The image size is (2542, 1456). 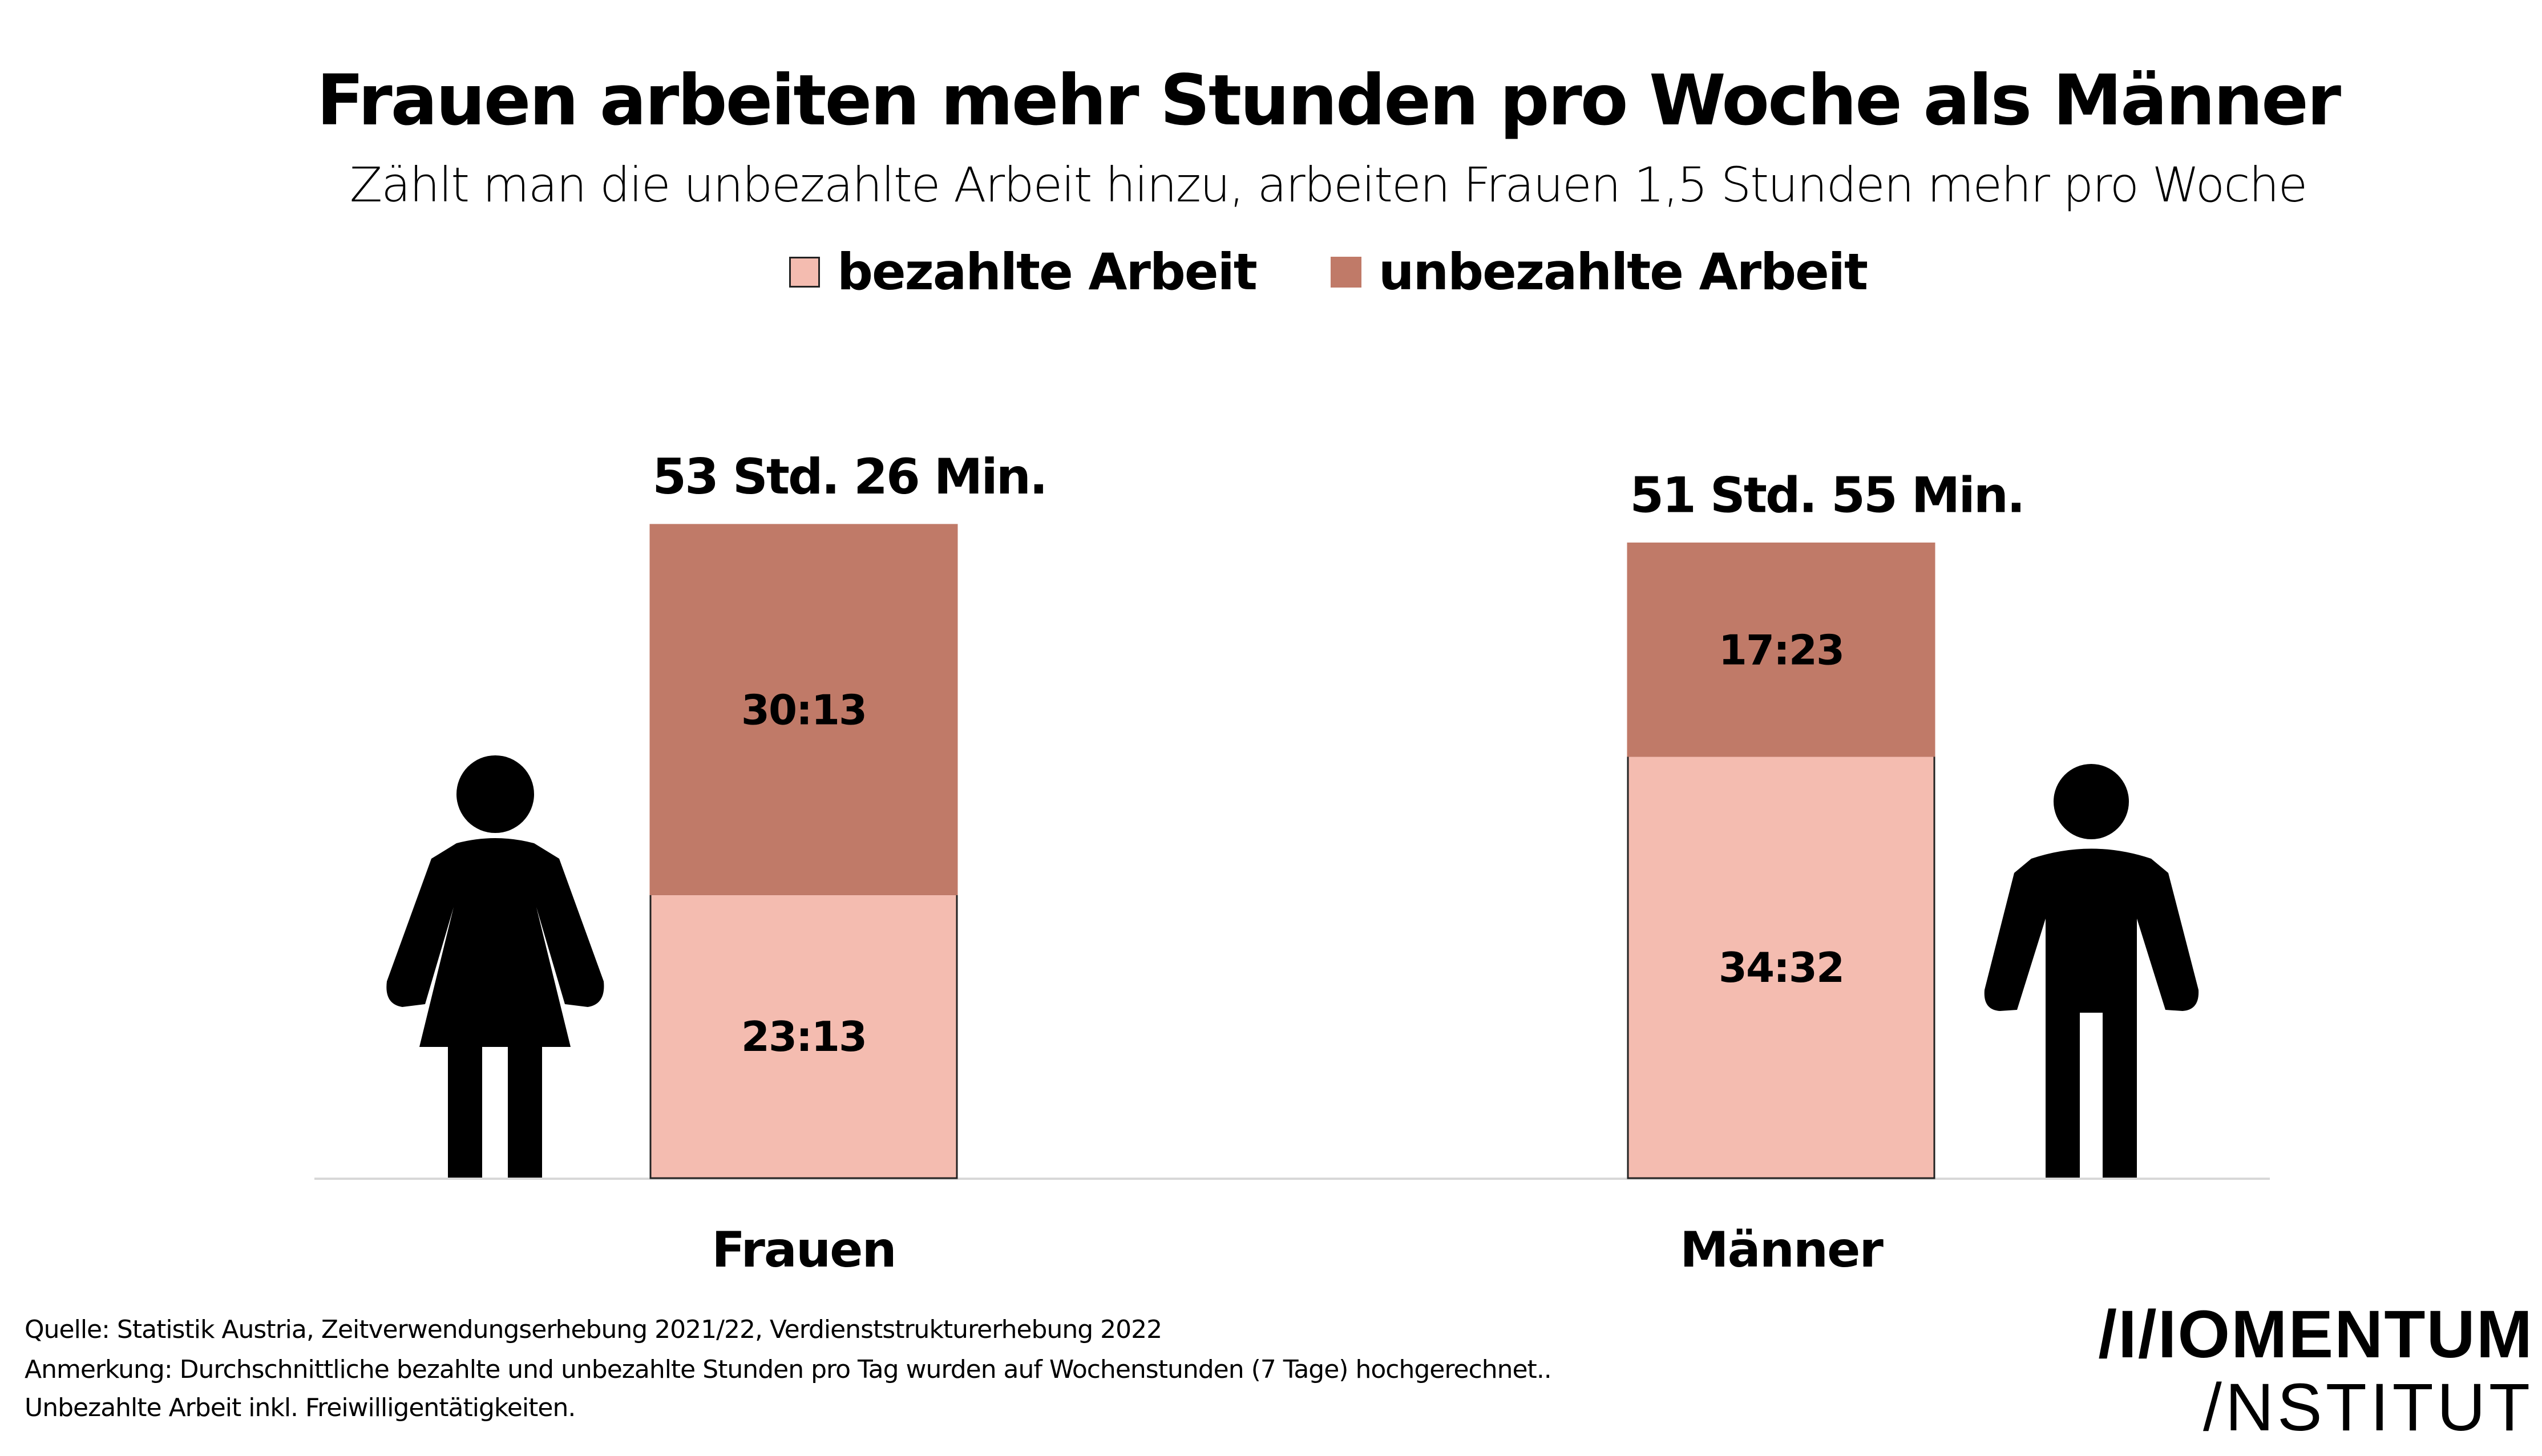 What do you see at coordinates (2091, 971) in the screenshot?
I see `man-icon` at bounding box center [2091, 971].